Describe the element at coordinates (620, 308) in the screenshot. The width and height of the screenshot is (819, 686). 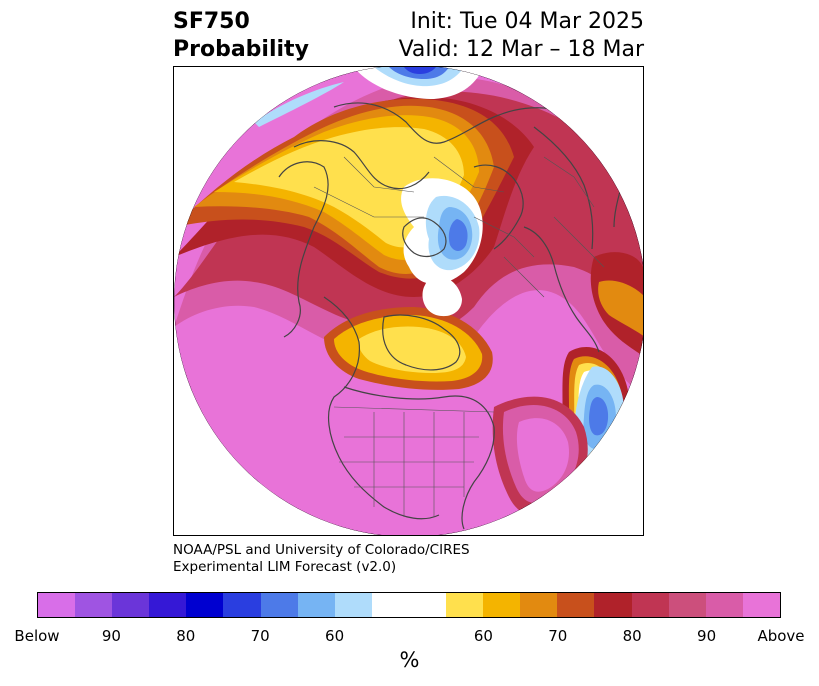
I see `field-above-65-east` at that location.